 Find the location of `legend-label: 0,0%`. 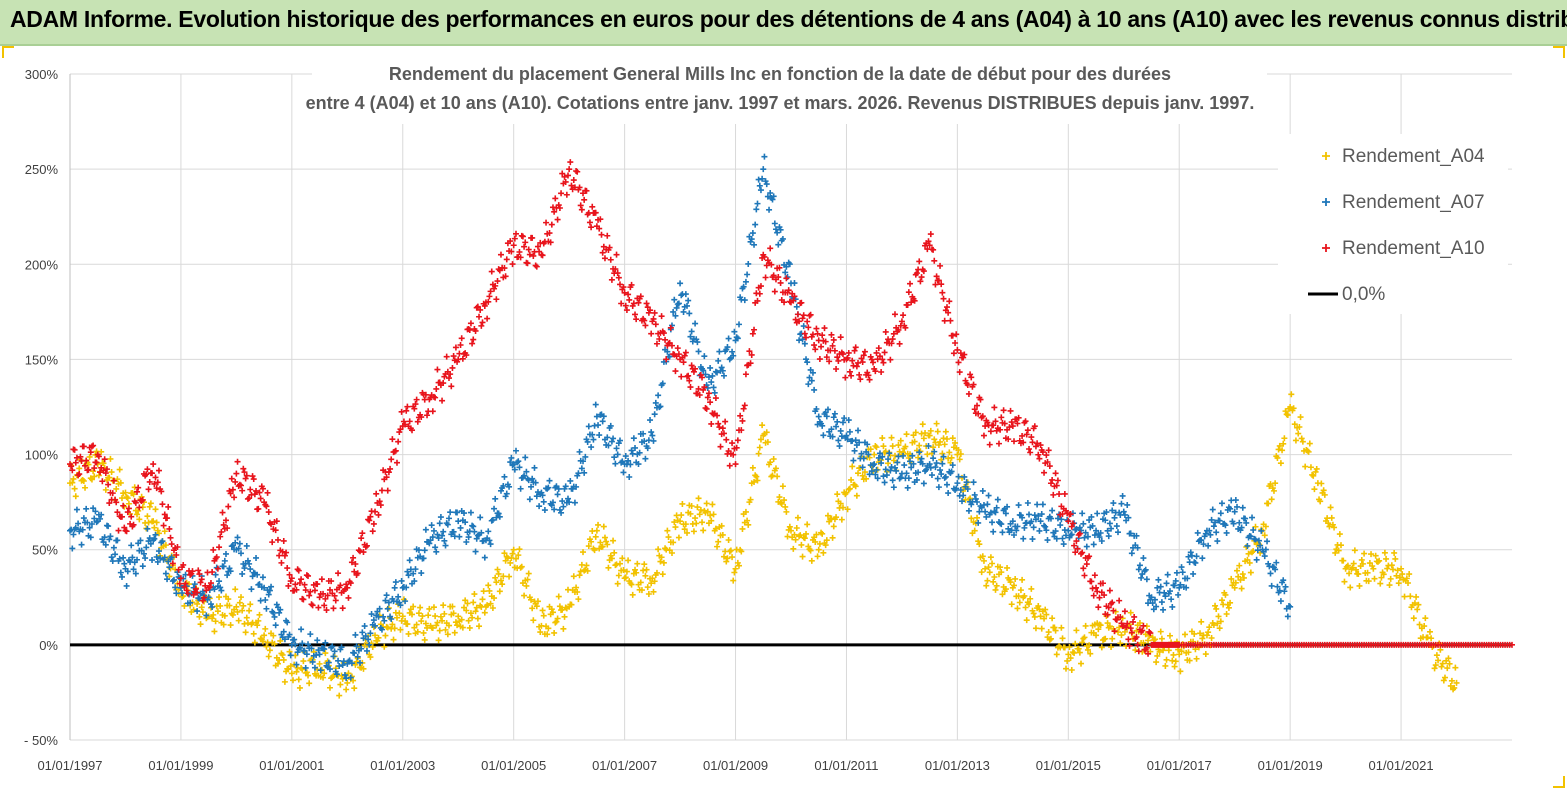

legend-label: 0,0% is located at coordinates (1363, 294).